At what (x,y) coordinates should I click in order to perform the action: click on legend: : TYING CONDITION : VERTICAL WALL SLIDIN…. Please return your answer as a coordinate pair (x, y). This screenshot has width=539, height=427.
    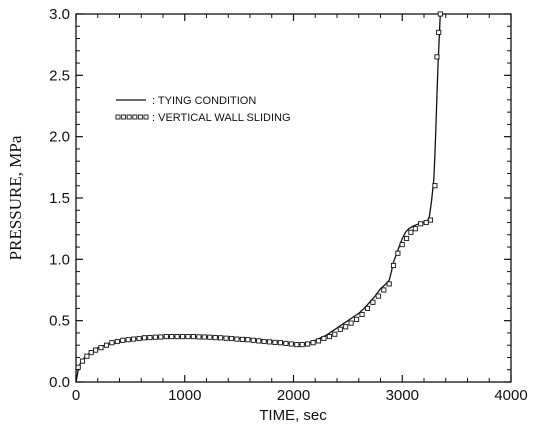
    Looking at the image, I should click on (203, 109).